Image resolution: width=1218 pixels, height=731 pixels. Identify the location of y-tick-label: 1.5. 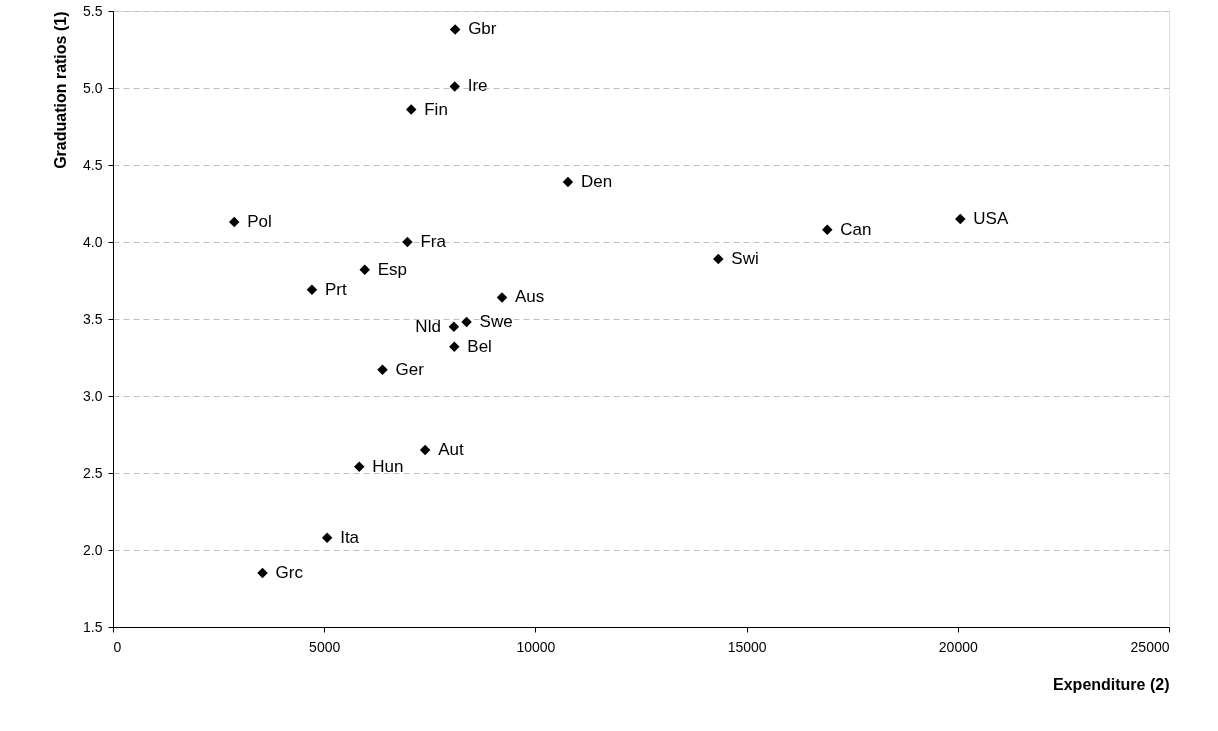
(93, 626).